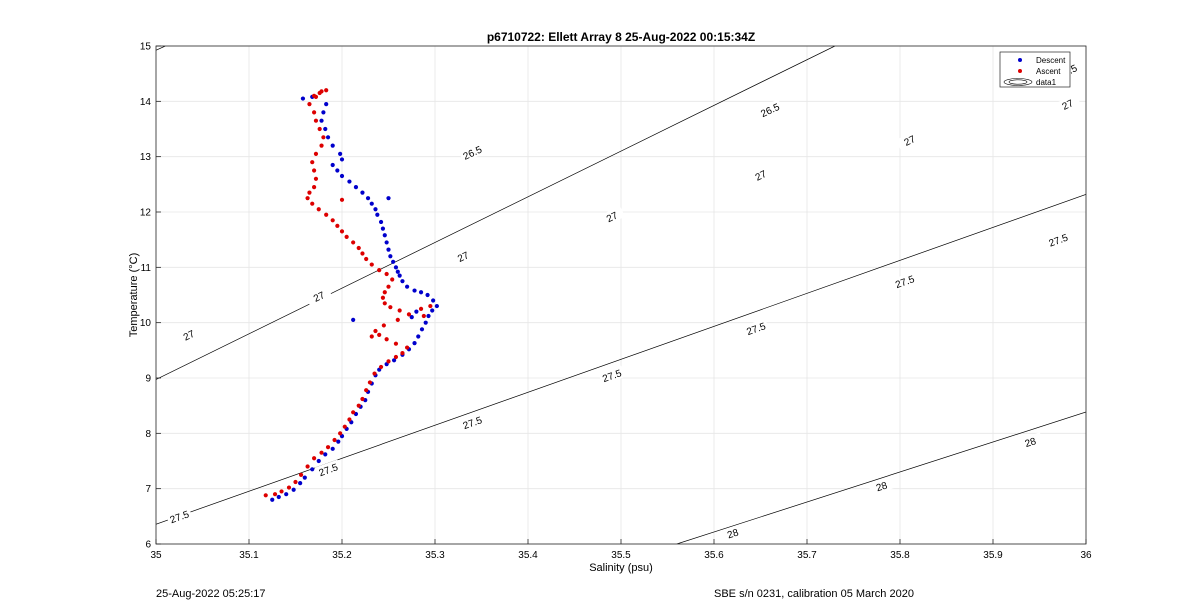 This screenshot has width=1200, height=611. What do you see at coordinates (900, 555) in the screenshot?
I see `x-tick-label: 35.8` at bounding box center [900, 555].